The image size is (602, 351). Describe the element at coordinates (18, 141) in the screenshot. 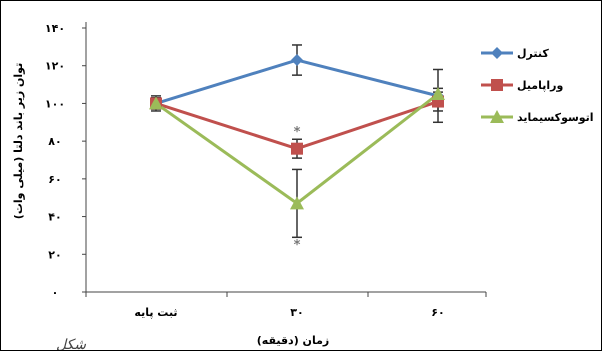

I see `y-axis-label: توان زیر باند دلتا (میلی وات)` at that location.